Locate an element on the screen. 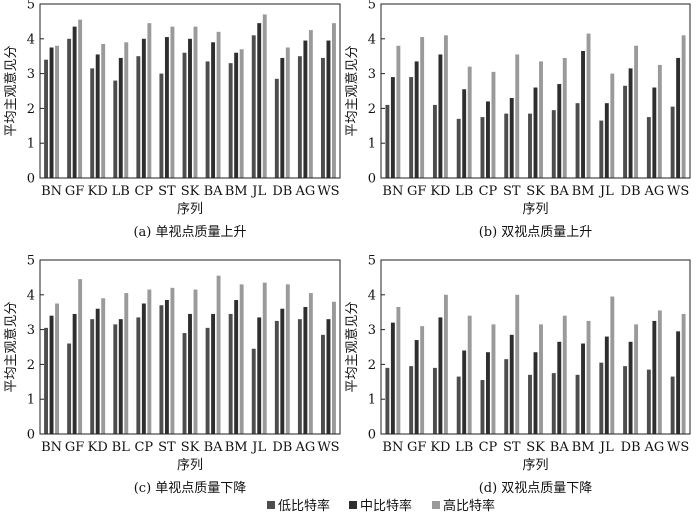  x-tick-label: CP is located at coordinates (143, 191).